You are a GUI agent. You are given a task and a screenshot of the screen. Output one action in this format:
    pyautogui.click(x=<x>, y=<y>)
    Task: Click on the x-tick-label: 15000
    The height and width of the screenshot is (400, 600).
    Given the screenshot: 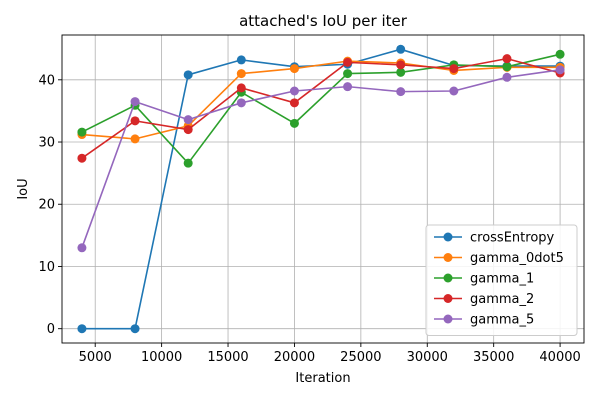 What is the action you would take?
    pyautogui.click(x=227, y=357)
    